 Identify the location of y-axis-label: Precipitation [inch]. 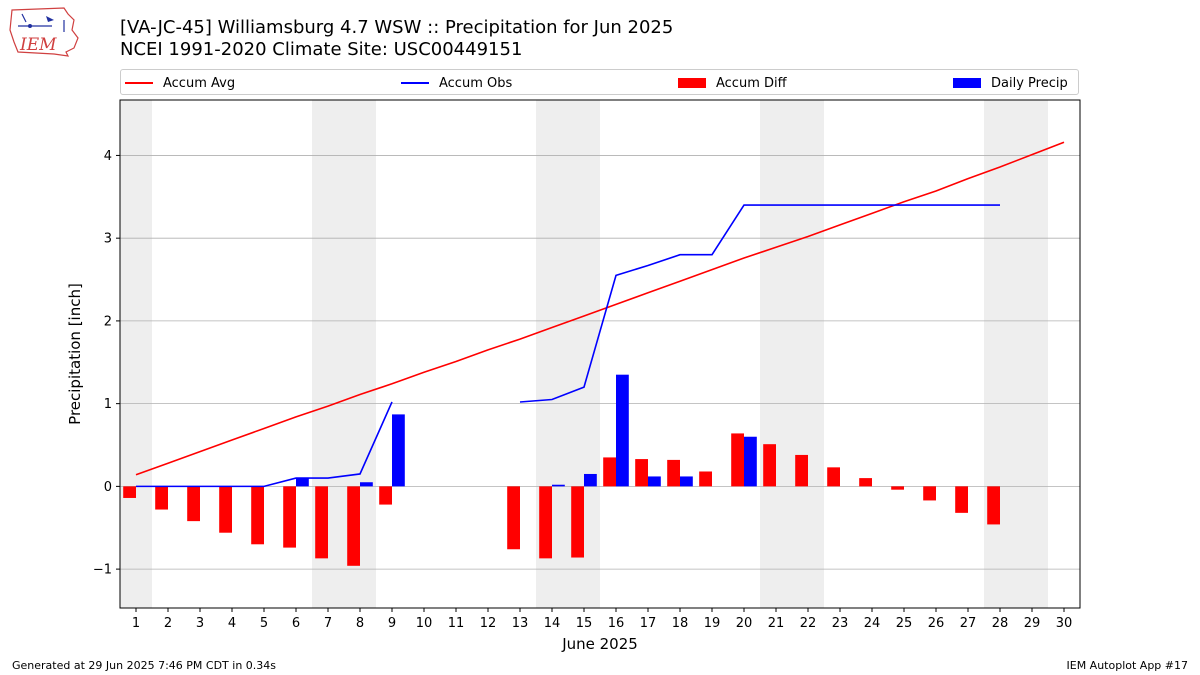
(75, 354).